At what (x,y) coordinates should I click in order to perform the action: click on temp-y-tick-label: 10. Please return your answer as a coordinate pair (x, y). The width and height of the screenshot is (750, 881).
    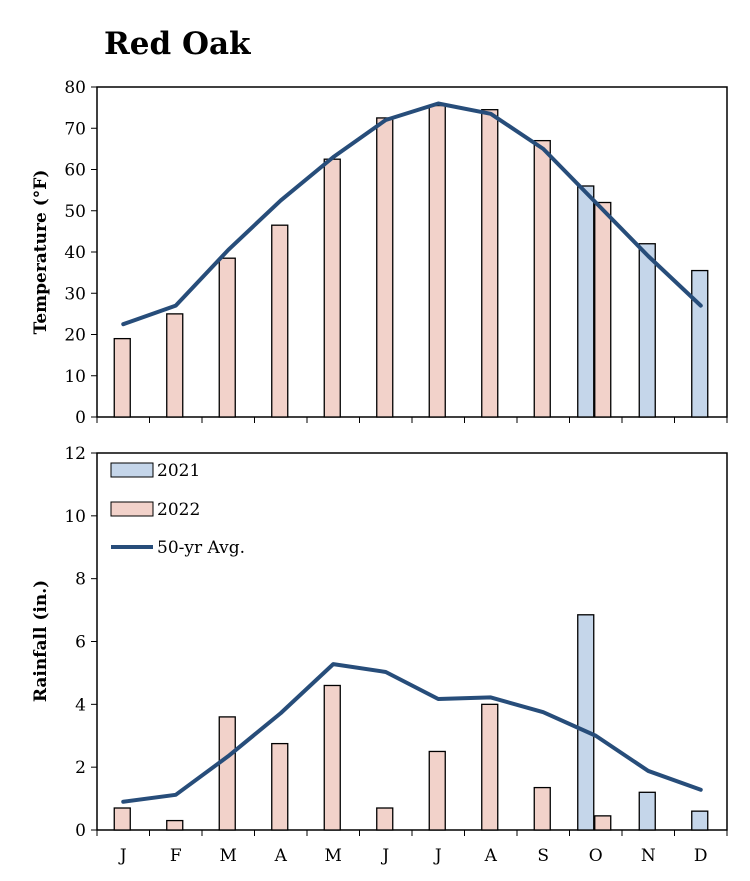
    Looking at the image, I should click on (75, 377).